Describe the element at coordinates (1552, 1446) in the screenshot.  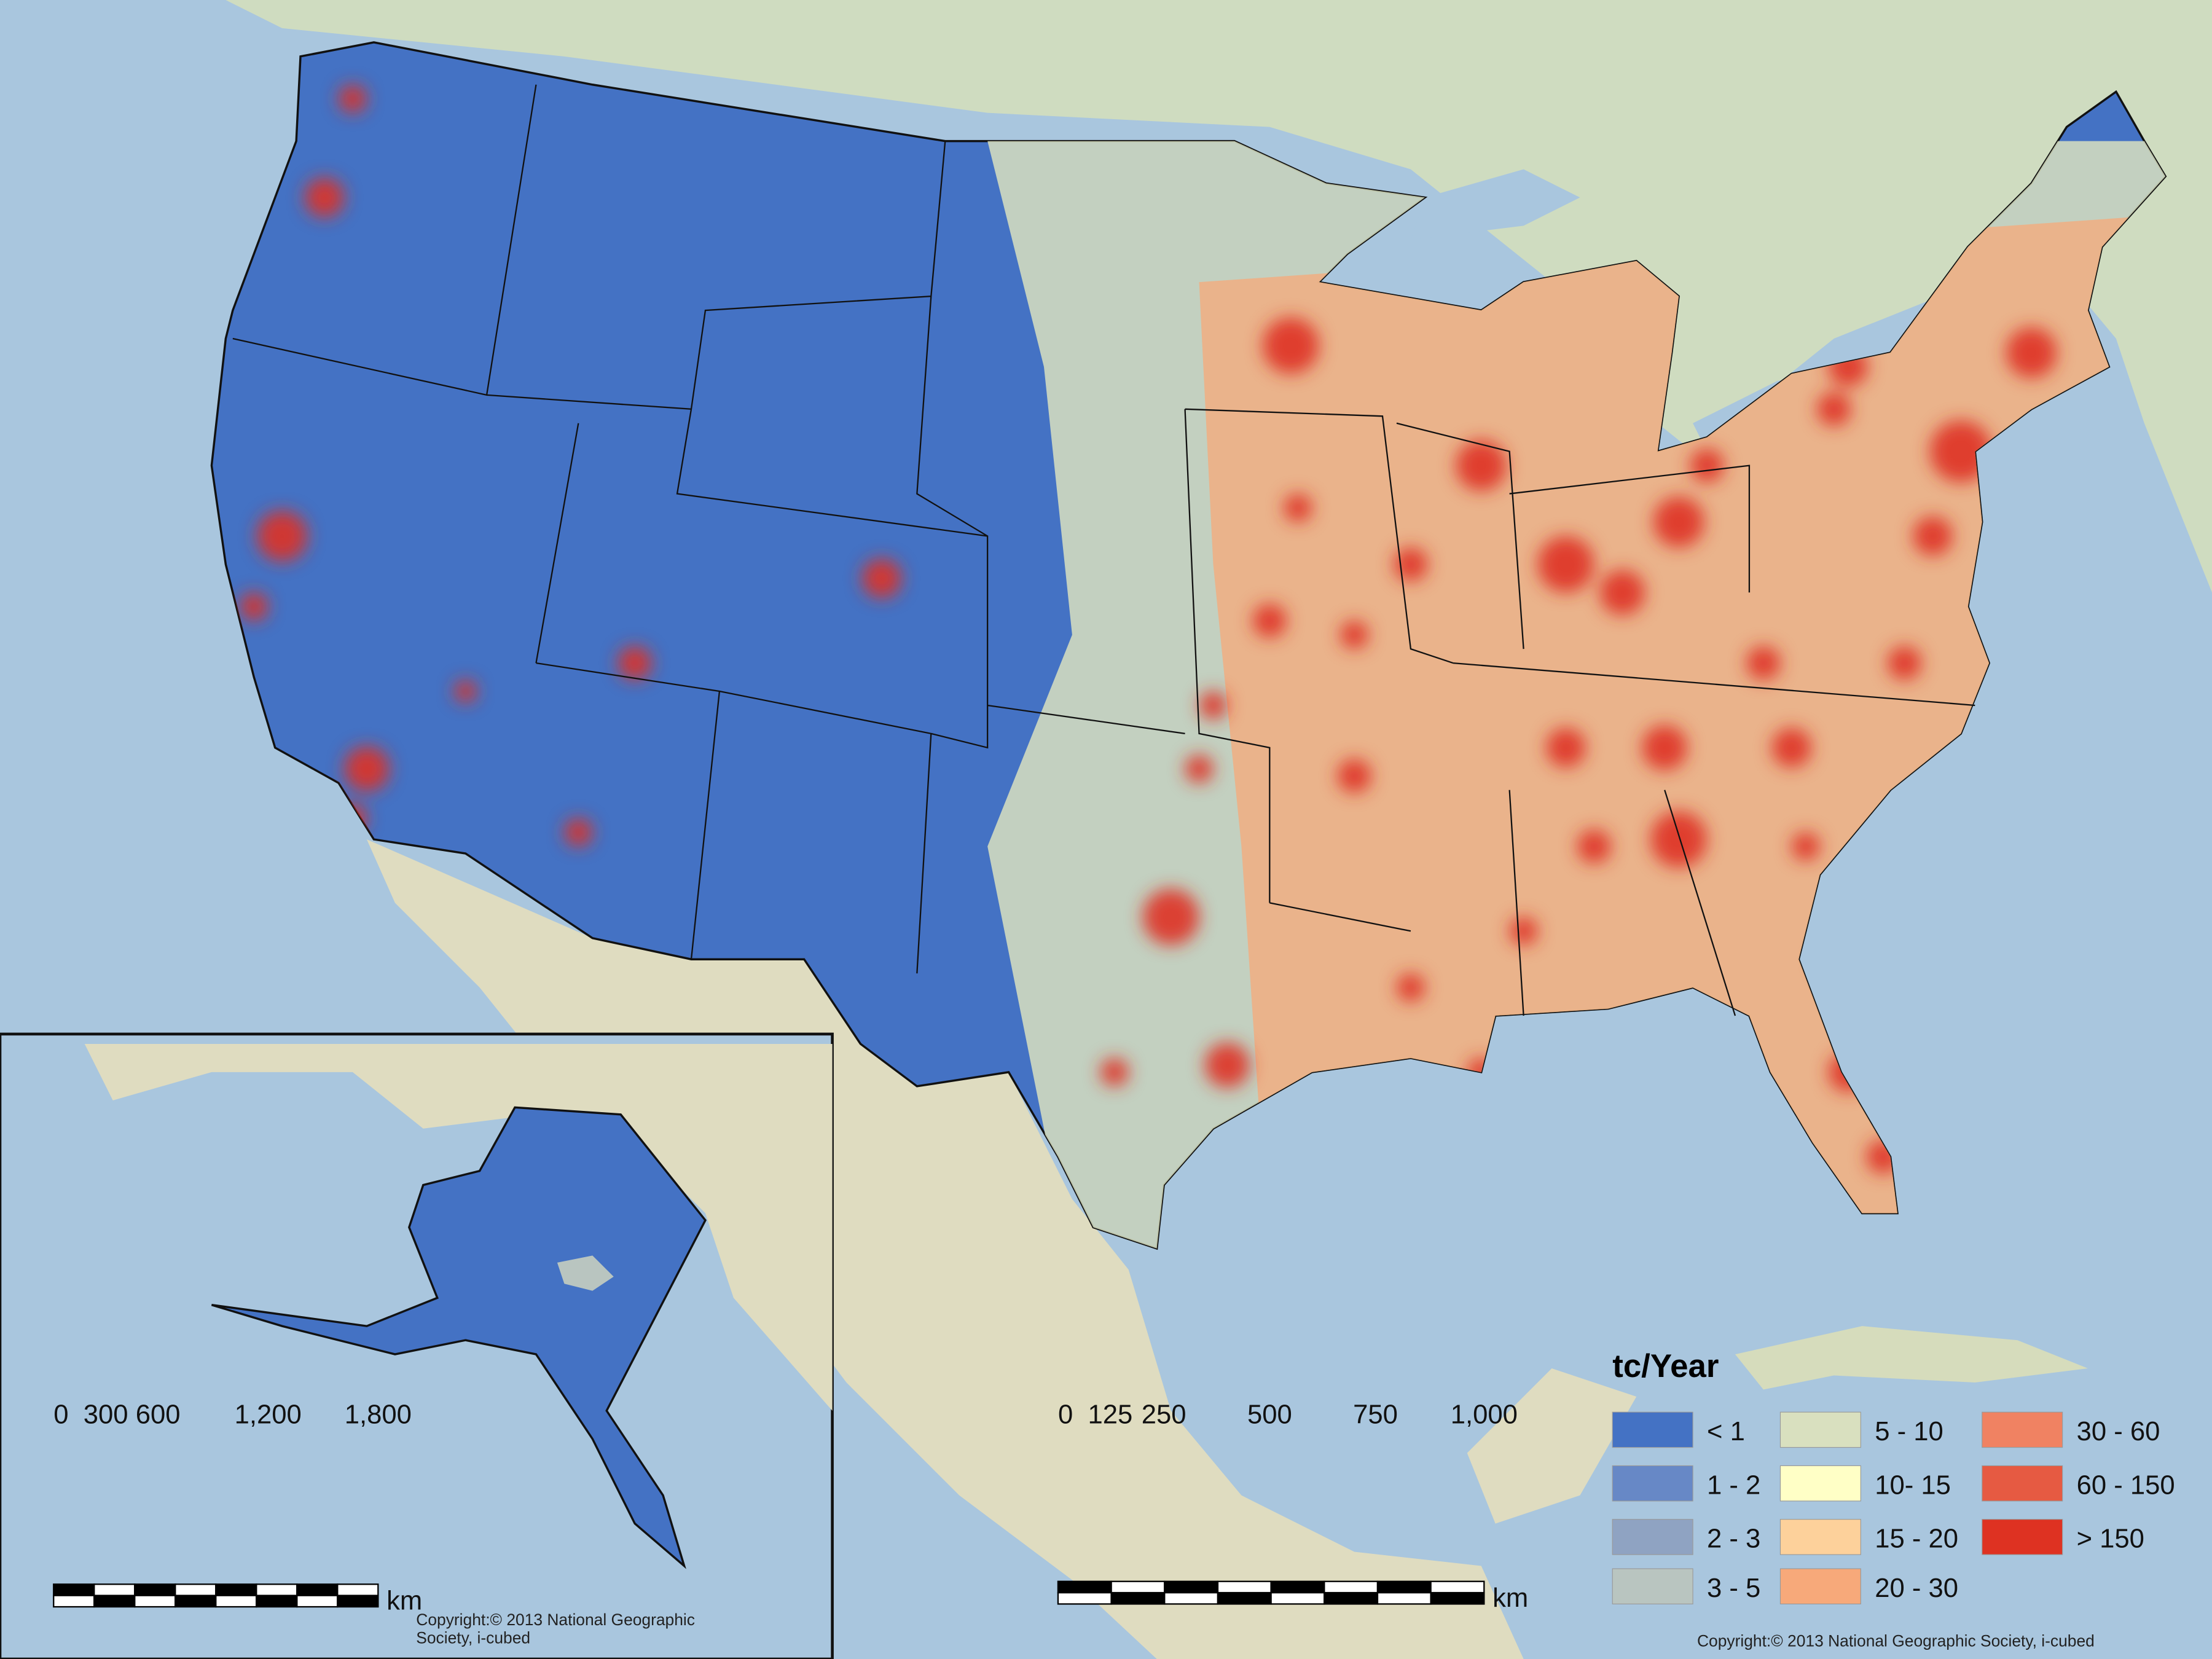
I see `yucatan-land` at that location.